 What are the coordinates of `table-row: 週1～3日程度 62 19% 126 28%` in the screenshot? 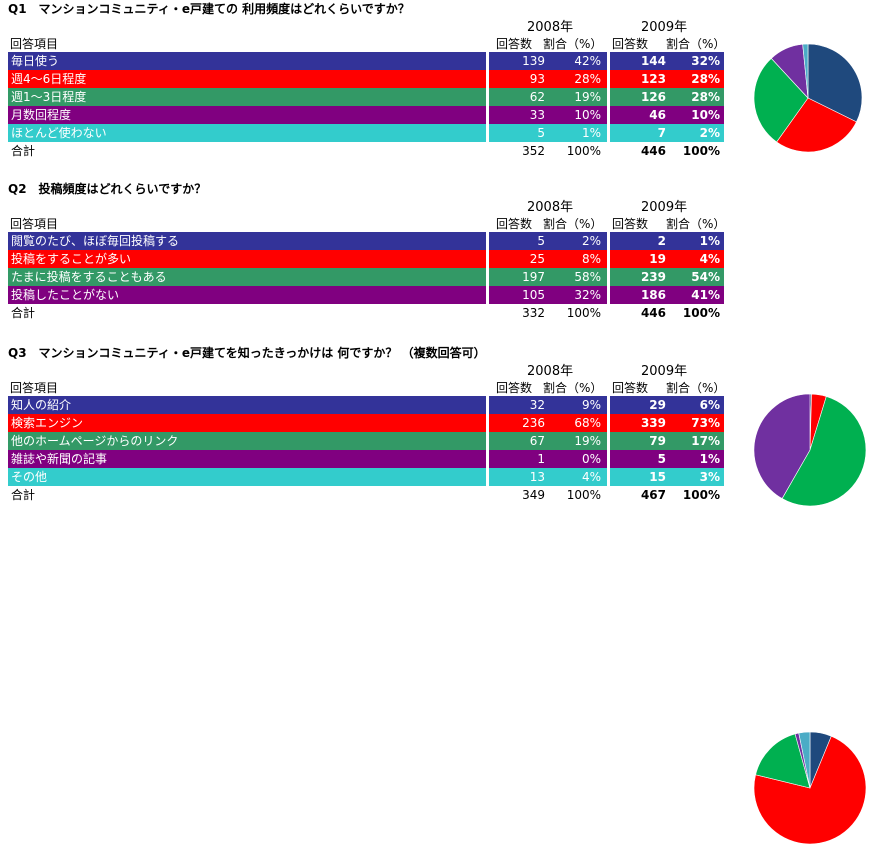 It's located at (366, 97).